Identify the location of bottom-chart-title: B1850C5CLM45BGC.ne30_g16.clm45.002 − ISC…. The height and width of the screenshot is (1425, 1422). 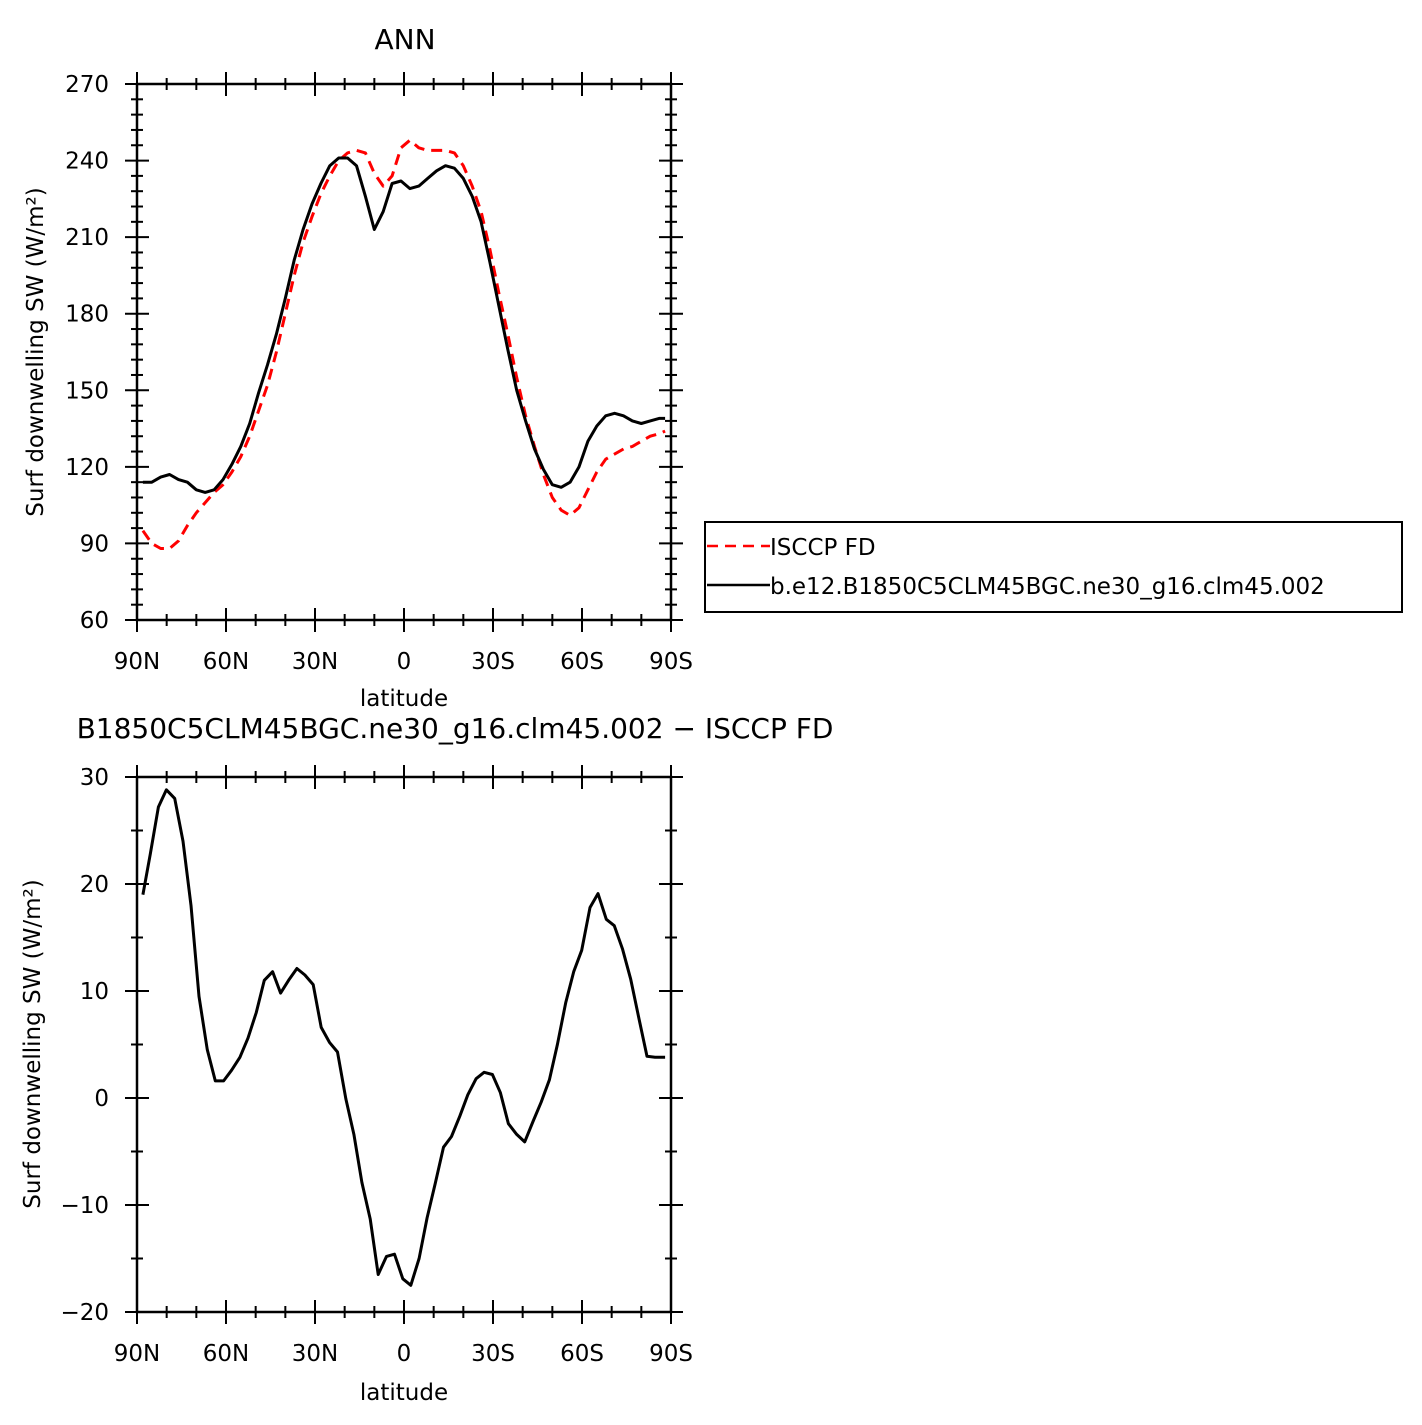
(455, 728).